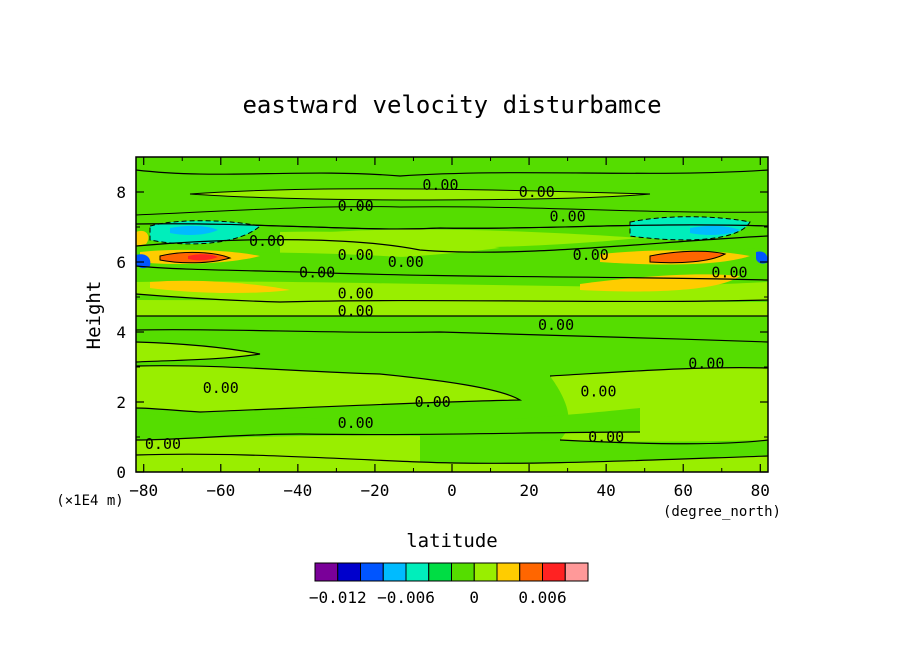 The width and height of the screenshot is (904, 654). I want to click on x-tick-label: 40, so click(606, 490).